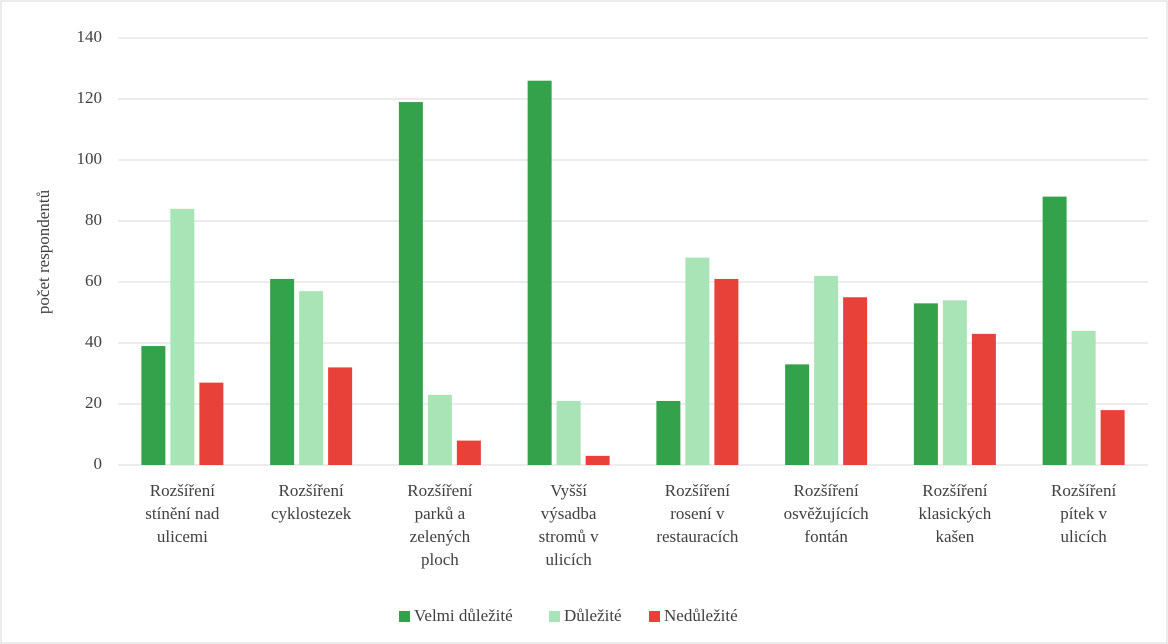 The height and width of the screenshot is (644, 1168). I want to click on x-tick-label: restauracích, so click(697, 536).